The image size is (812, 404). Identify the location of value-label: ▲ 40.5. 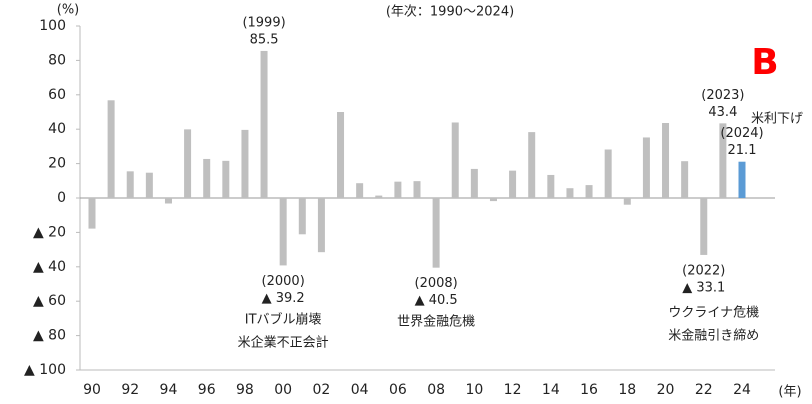
(436, 300).